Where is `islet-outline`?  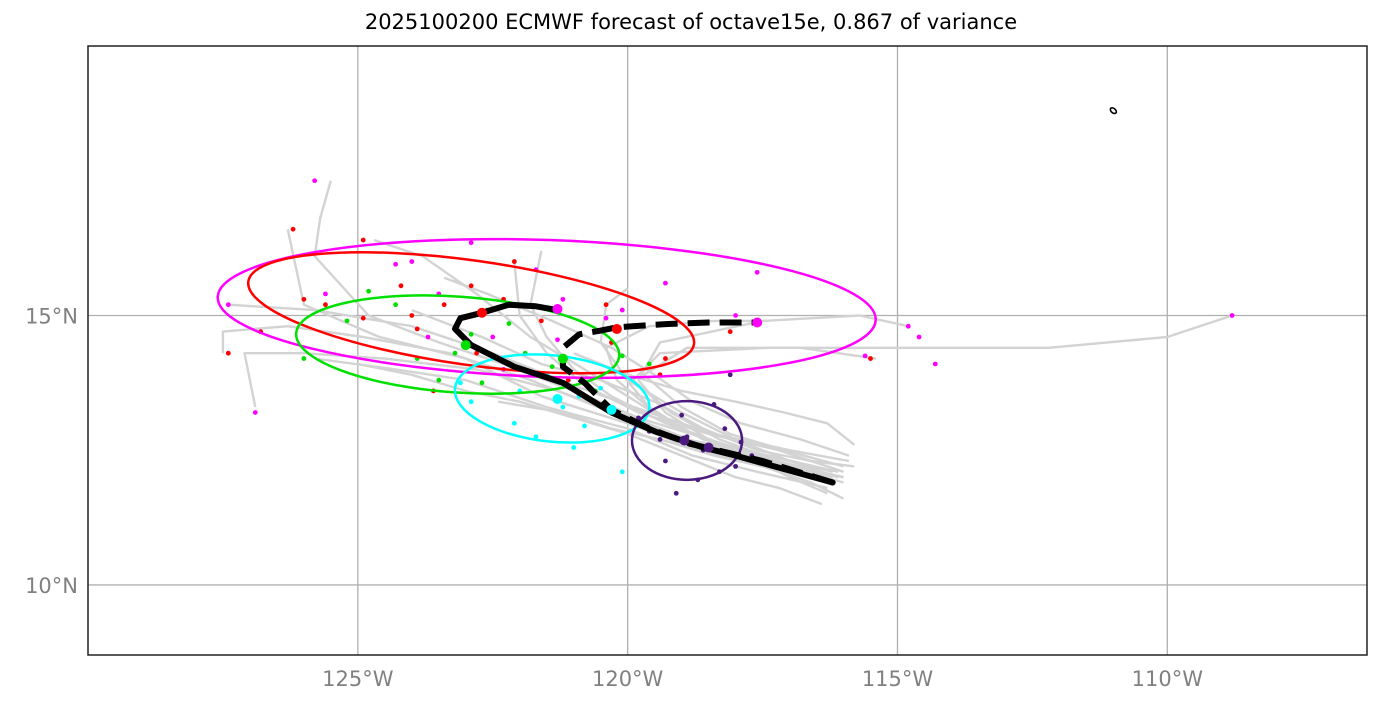 islet-outline is located at coordinates (1113, 111).